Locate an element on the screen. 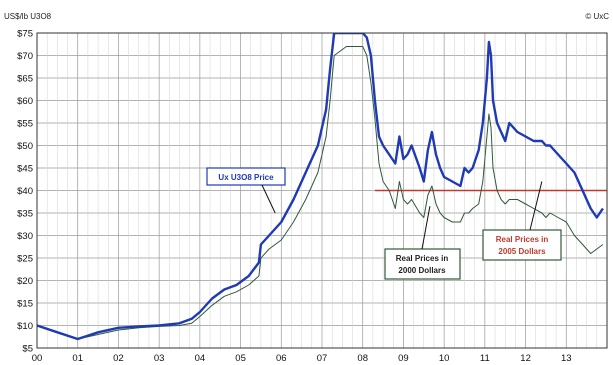  y-tick-label: $60 is located at coordinates (25, 101).